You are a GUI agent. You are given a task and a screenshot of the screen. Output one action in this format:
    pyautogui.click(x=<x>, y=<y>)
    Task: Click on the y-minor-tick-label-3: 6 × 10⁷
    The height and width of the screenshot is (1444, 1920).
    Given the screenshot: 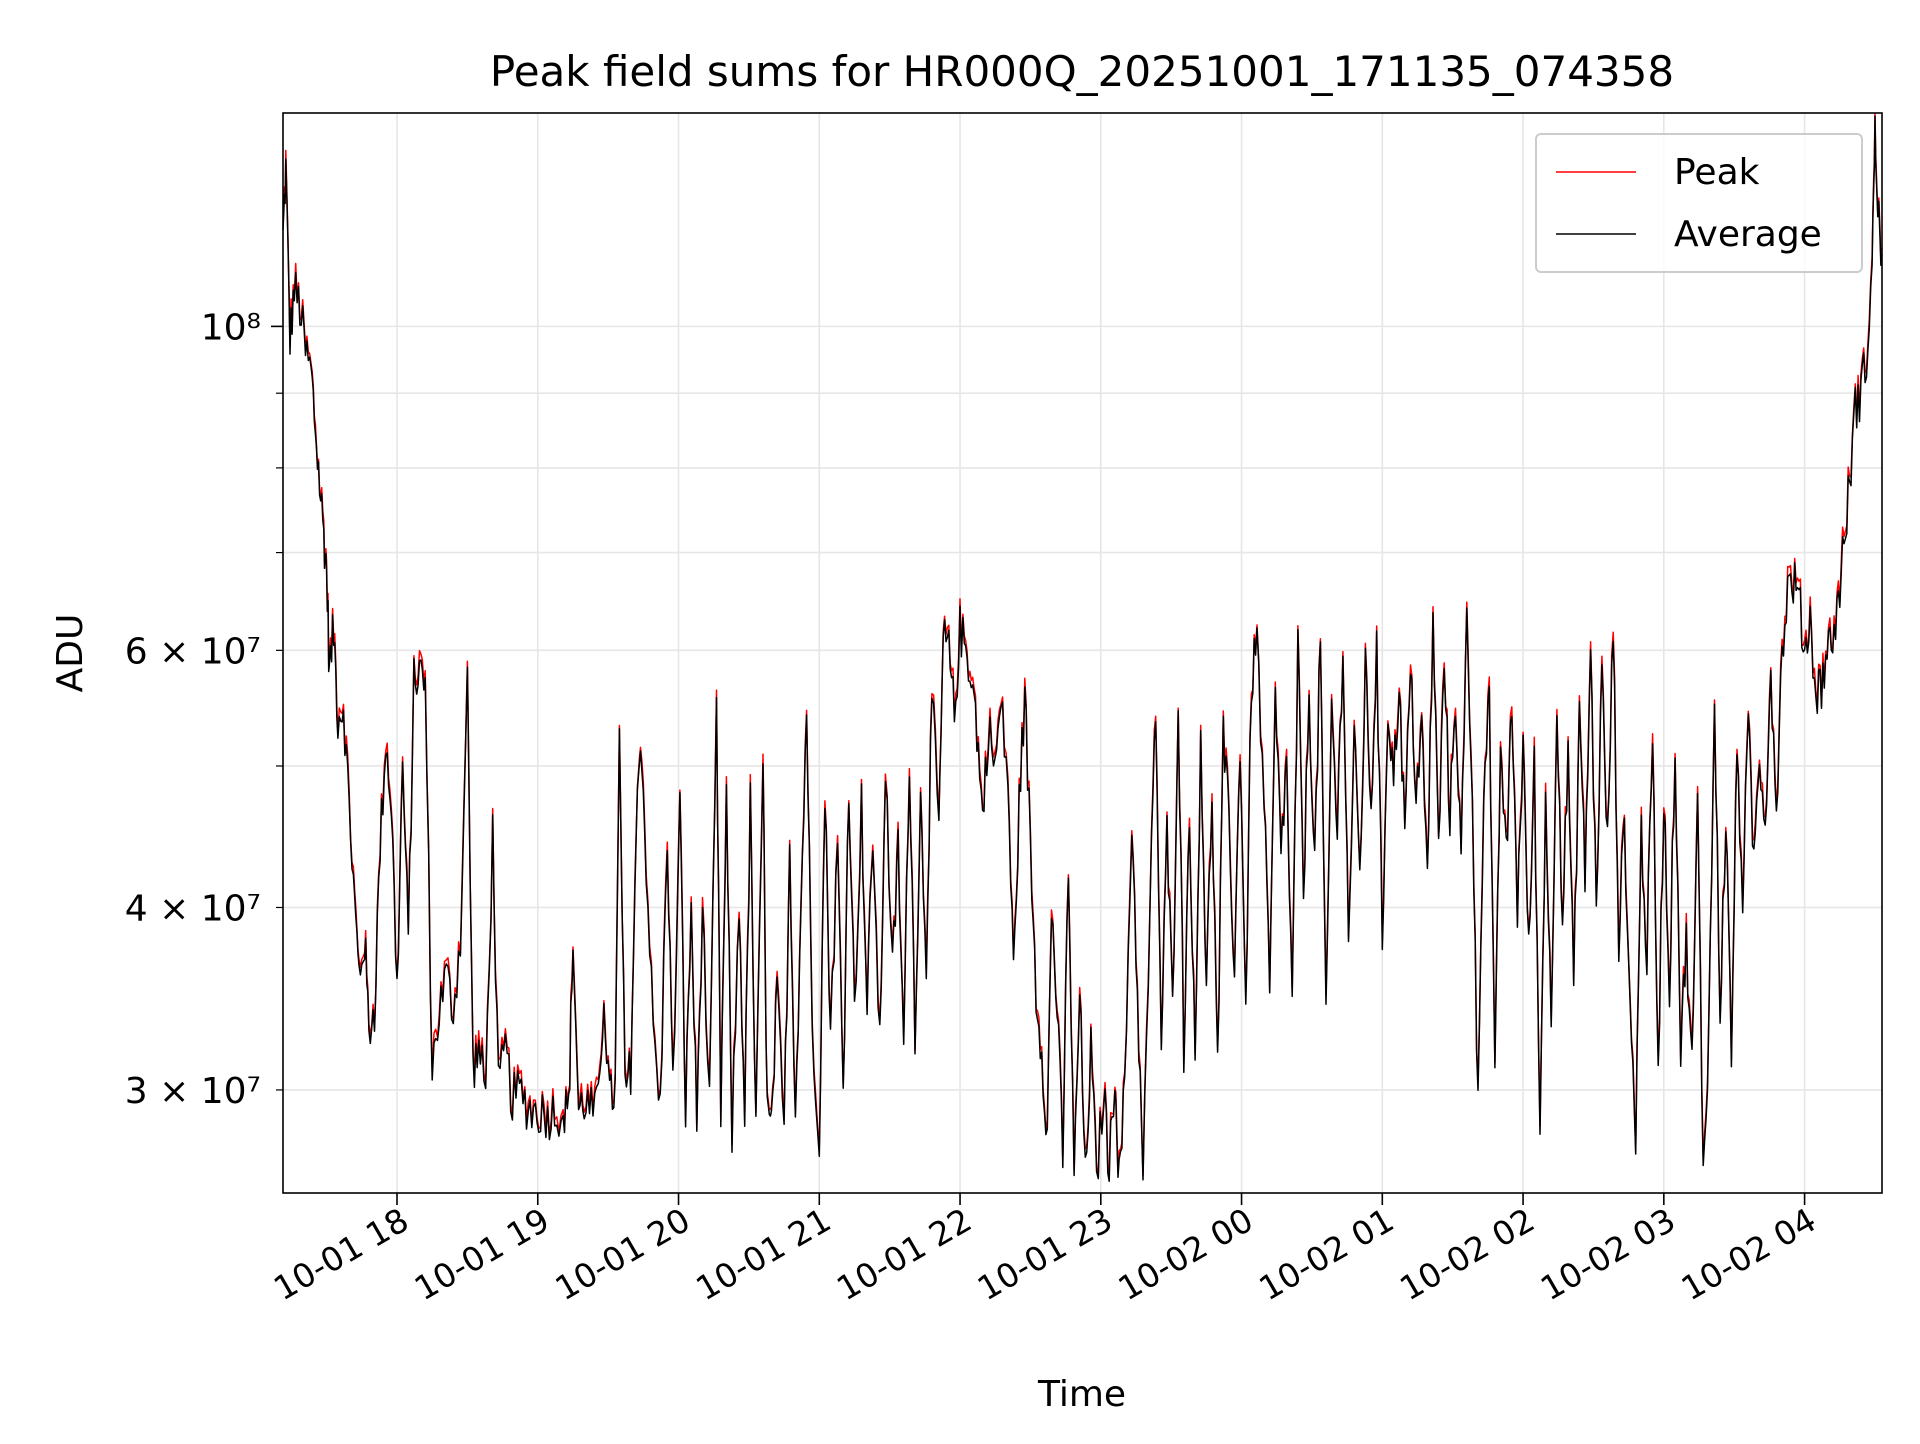 What is the action you would take?
    pyautogui.click(x=193, y=651)
    